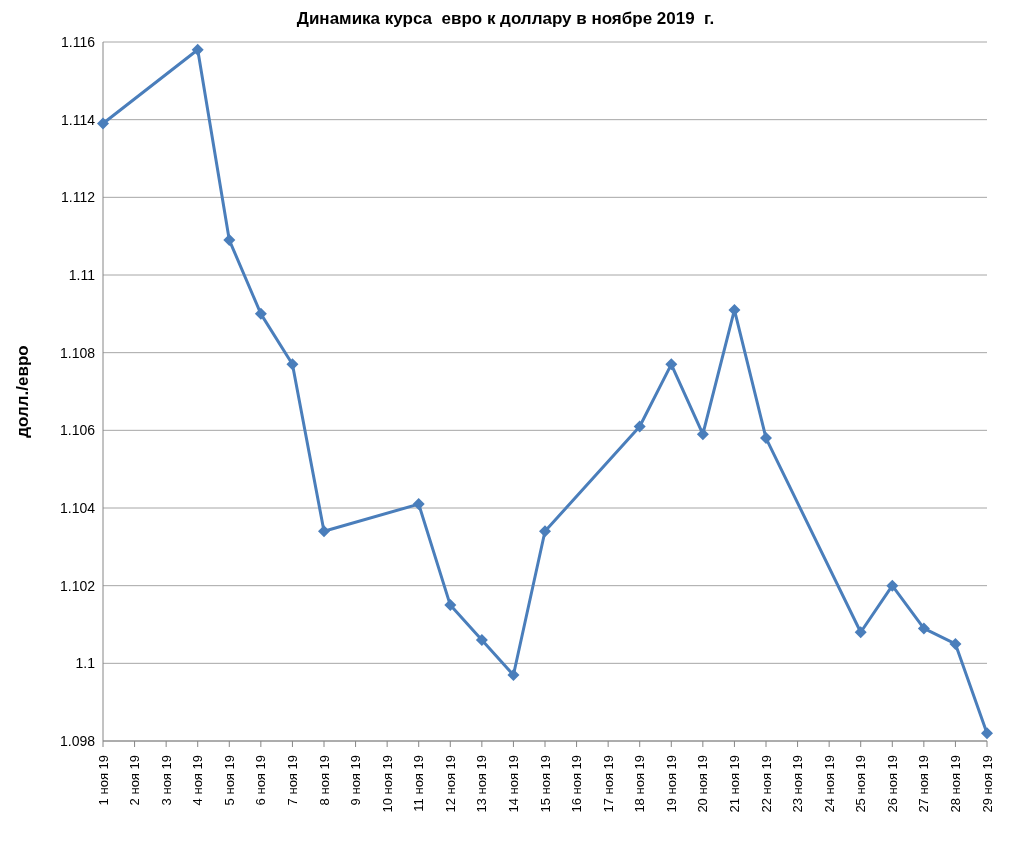 The height and width of the screenshot is (863, 1012). What do you see at coordinates (103, 780) in the screenshot?
I see `x-tick-label: 1 ноя 19` at bounding box center [103, 780].